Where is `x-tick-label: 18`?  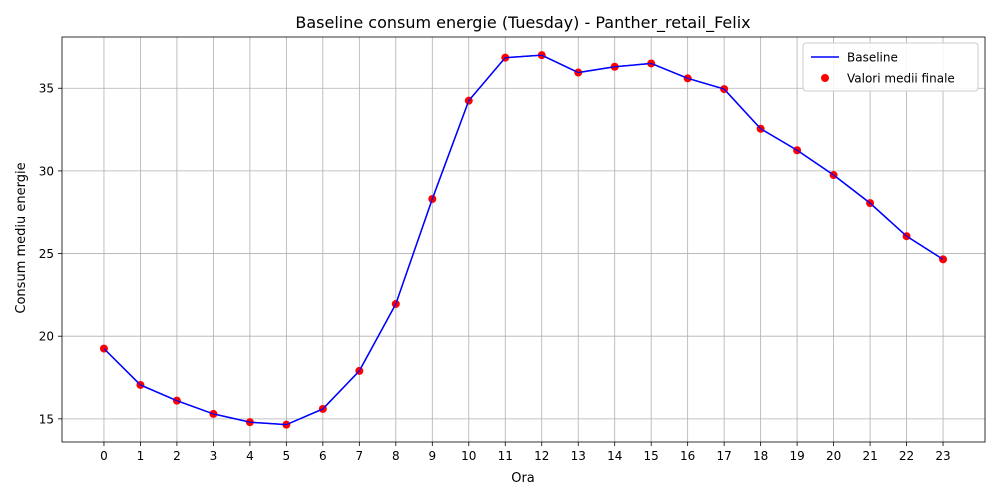
x-tick-label: 18 is located at coordinates (760, 456).